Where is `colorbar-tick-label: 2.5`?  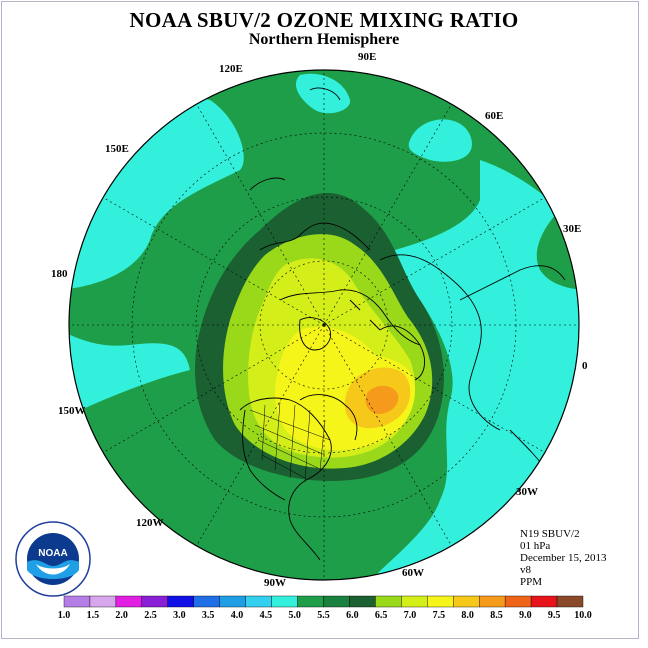 colorbar-tick-label: 2.5 is located at coordinates (150, 615).